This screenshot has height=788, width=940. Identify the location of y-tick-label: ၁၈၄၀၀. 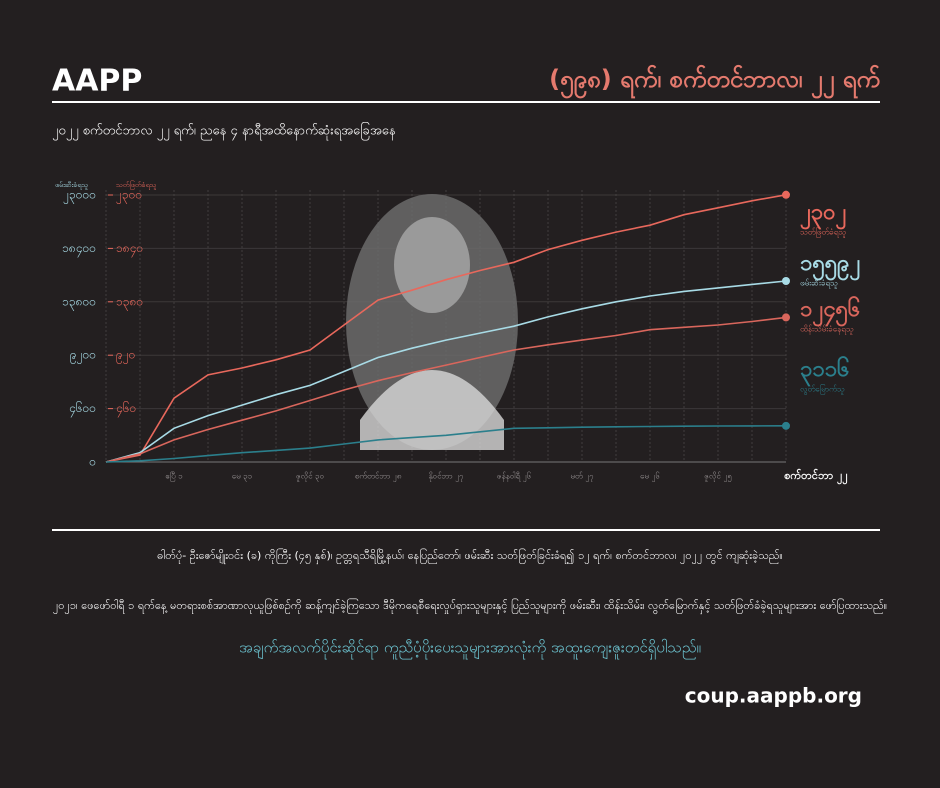
(79, 249).